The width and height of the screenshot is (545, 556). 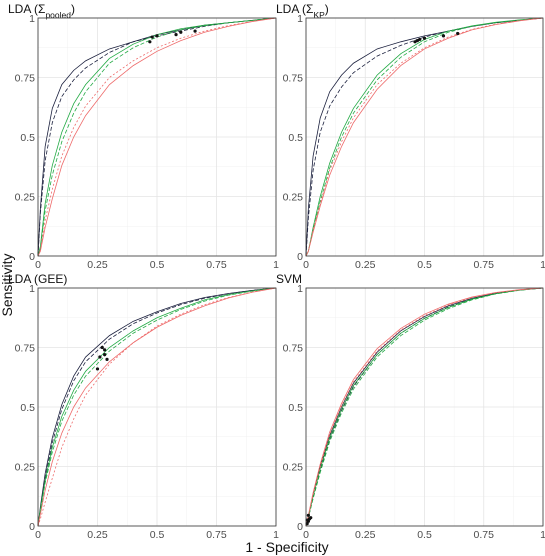 I want to click on panel-title: LDA (Σpooled), so click(x=41, y=11).